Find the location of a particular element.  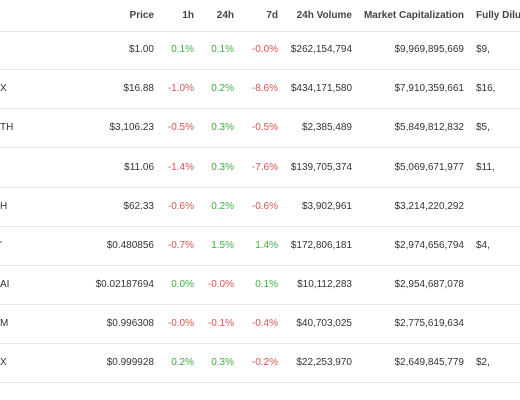

header-7d: 7d is located at coordinates (272, 15).